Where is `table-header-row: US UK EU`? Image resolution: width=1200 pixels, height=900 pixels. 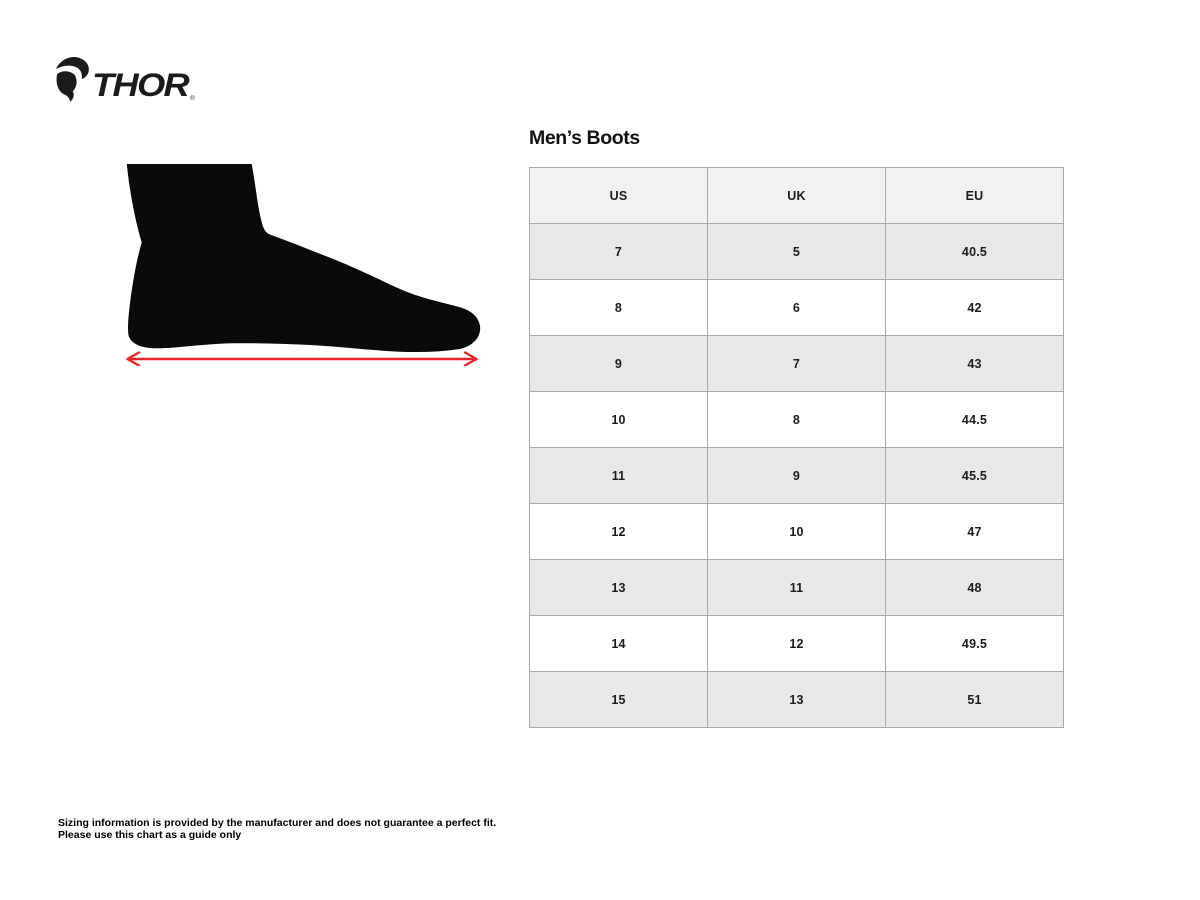 table-header-row: US UK EU is located at coordinates (796, 195).